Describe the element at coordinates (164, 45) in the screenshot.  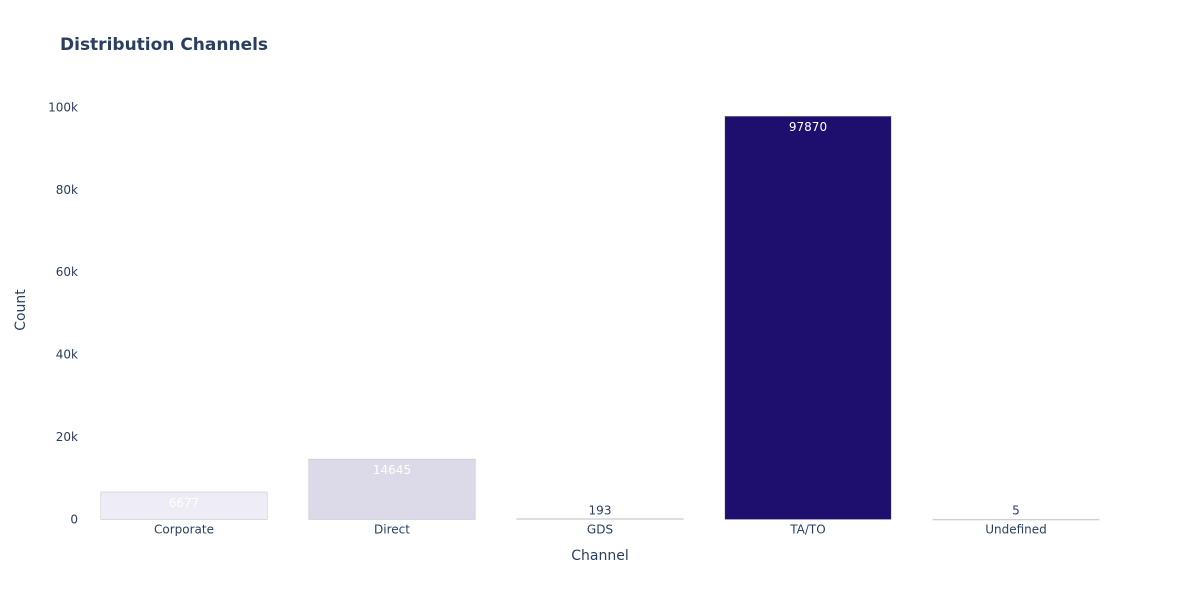
I see `chart-title: Distribution Channels` at that location.